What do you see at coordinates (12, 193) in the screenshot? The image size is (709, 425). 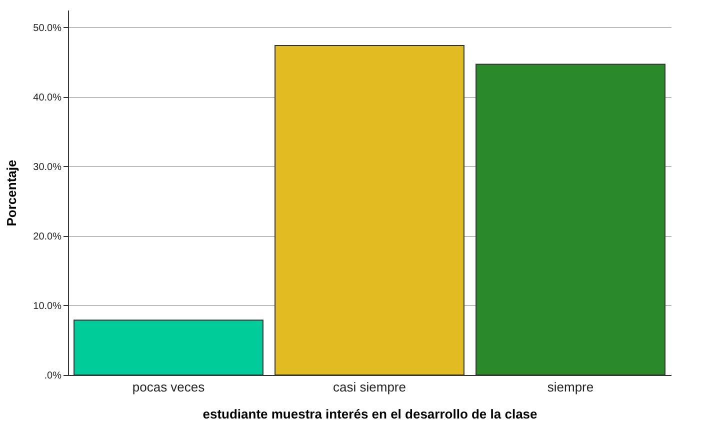 I see `y-axis-title: Porcentaje` at bounding box center [12, 193].